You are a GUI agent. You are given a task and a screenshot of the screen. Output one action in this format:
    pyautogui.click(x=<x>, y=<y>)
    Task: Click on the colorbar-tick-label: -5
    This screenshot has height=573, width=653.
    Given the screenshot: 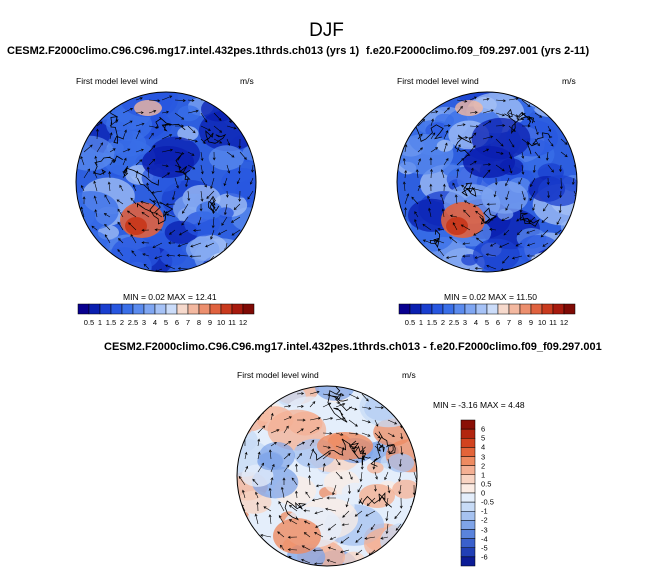 What is the action you would take?
    pyautogui.click(x=484, y=548)
    